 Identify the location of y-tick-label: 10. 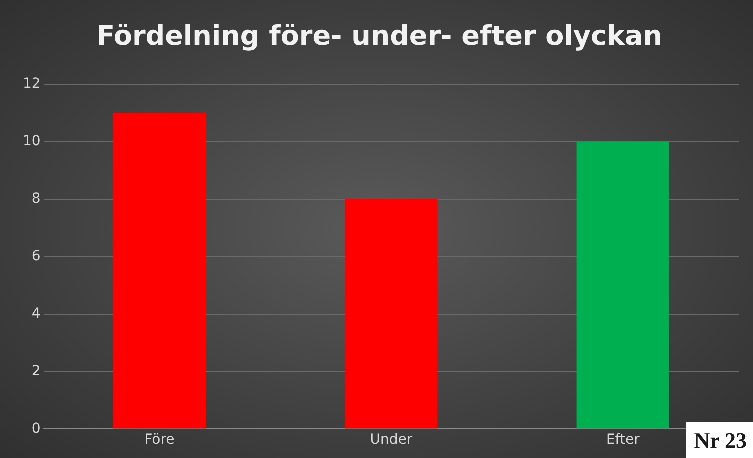
(31, 142).